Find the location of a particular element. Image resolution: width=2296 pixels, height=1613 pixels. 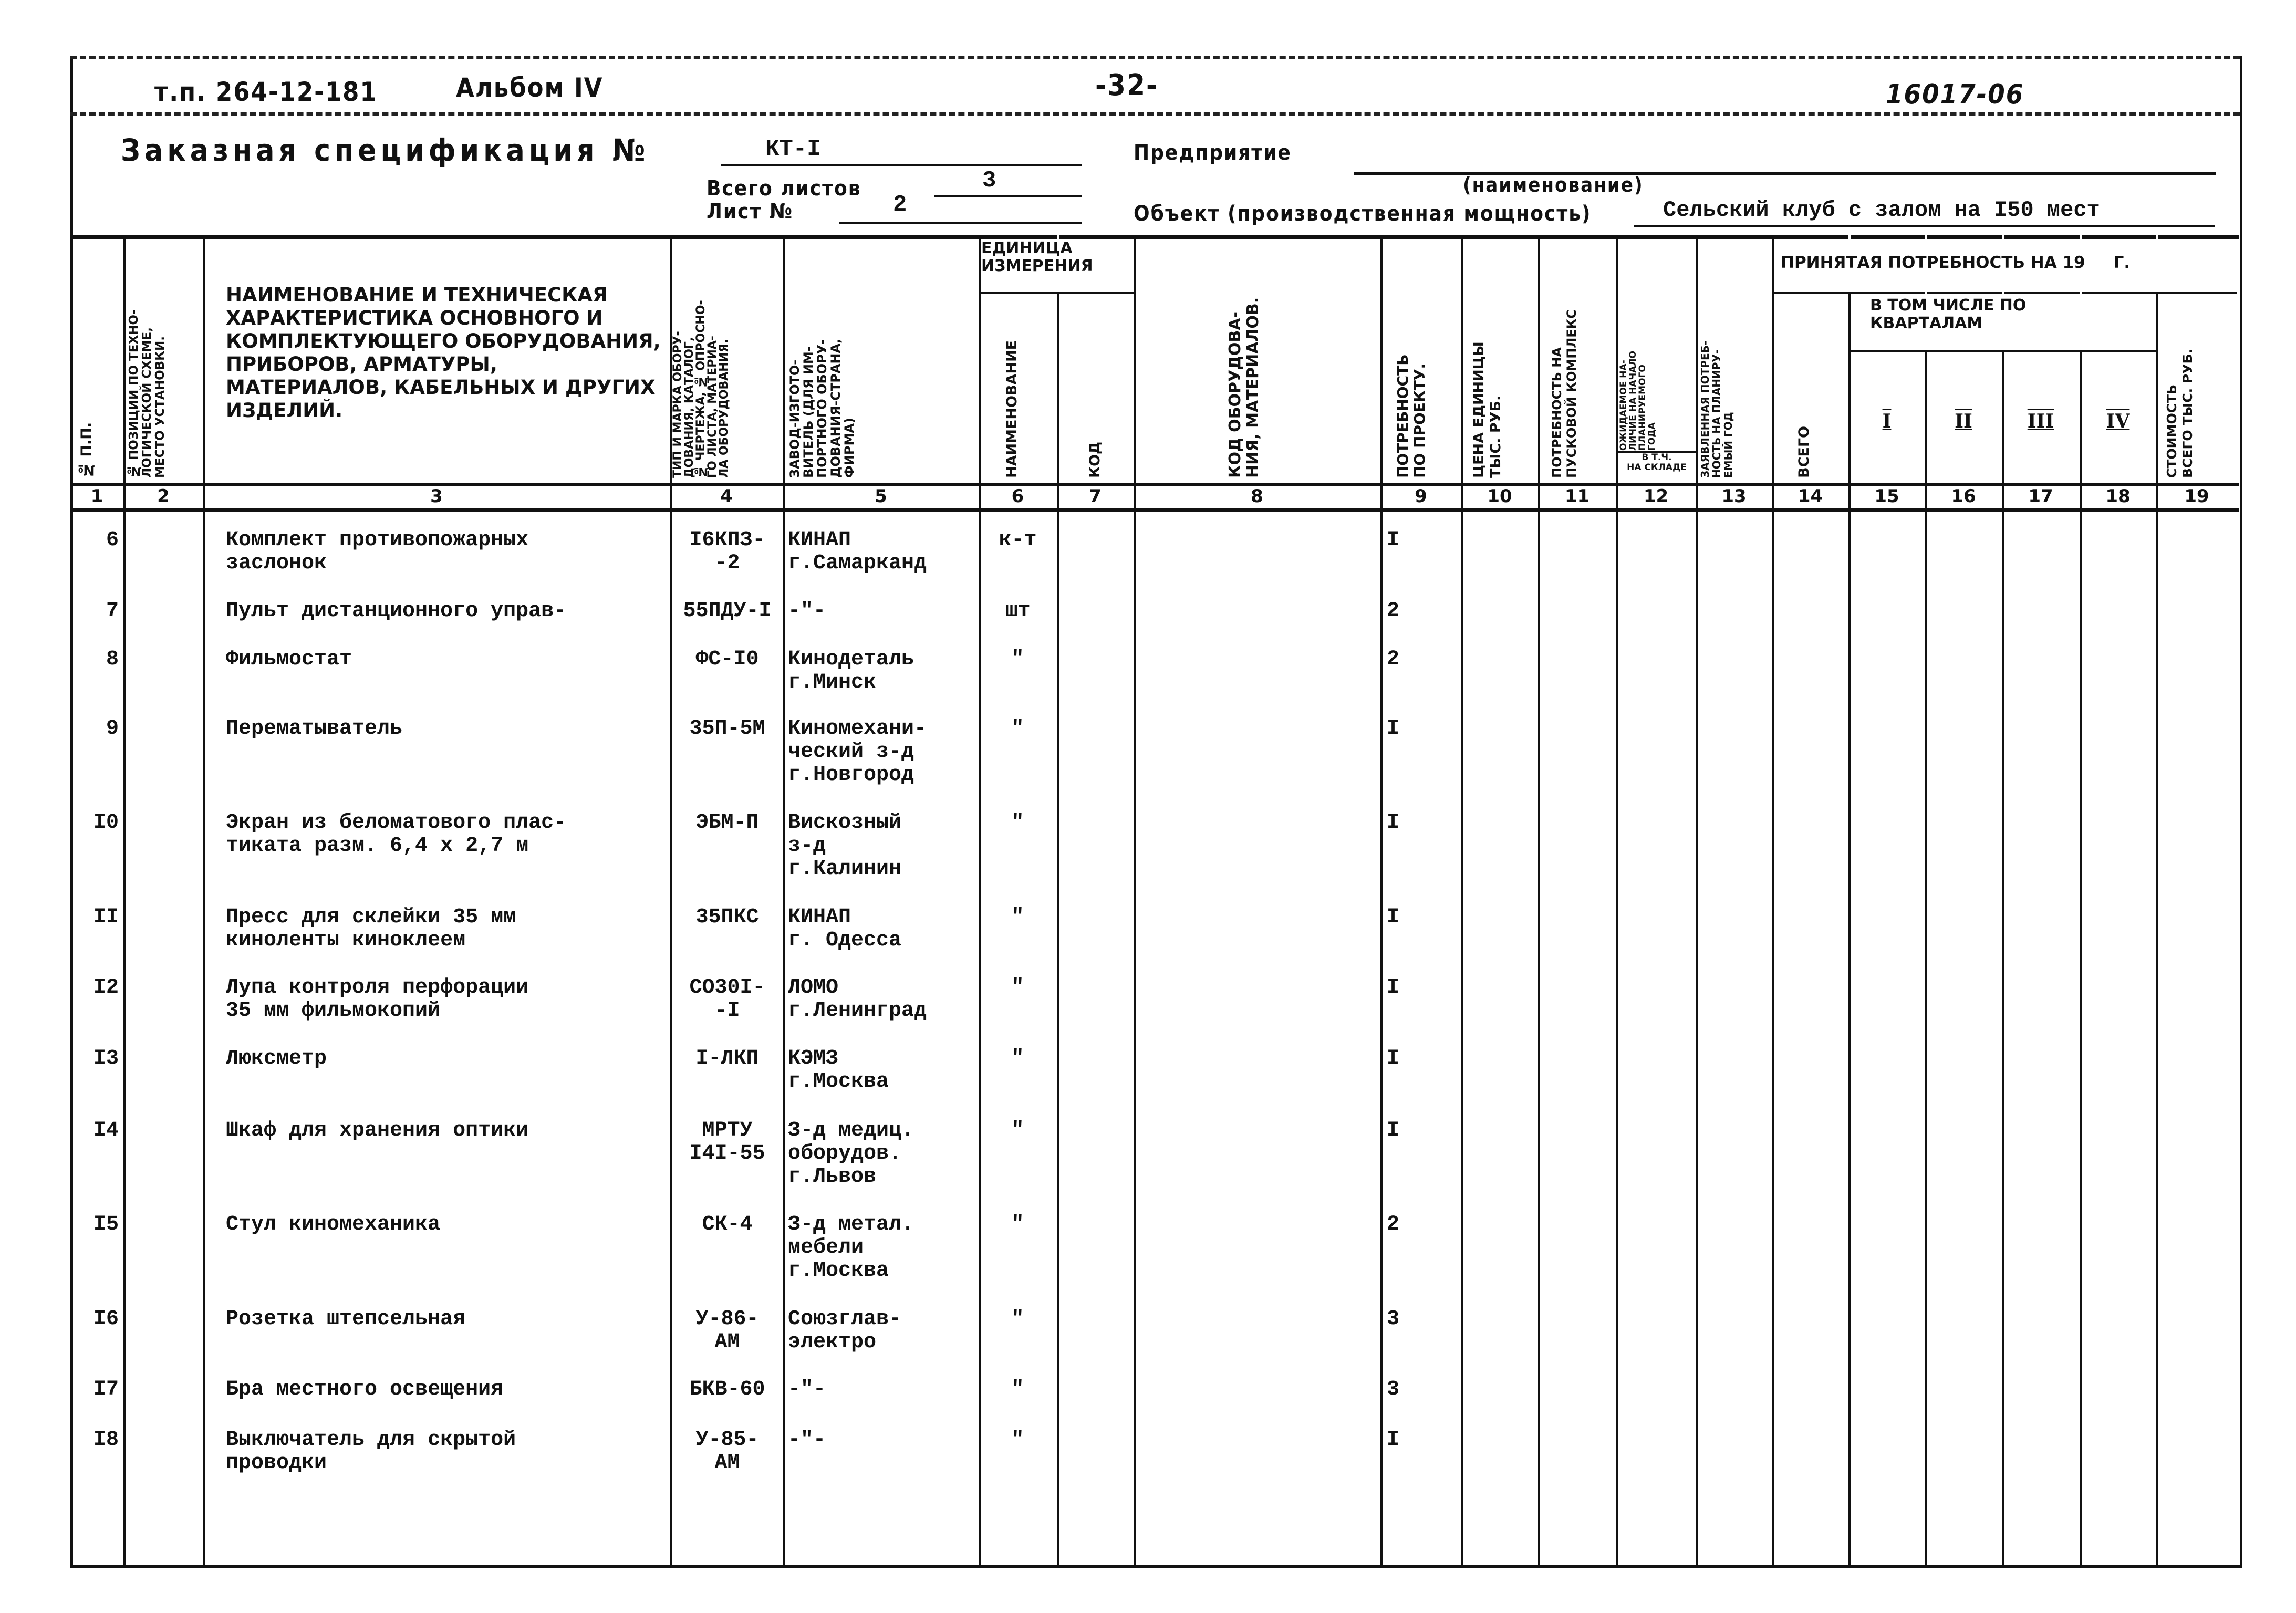

column-number: 10 is located at coordinates (1499, 496).